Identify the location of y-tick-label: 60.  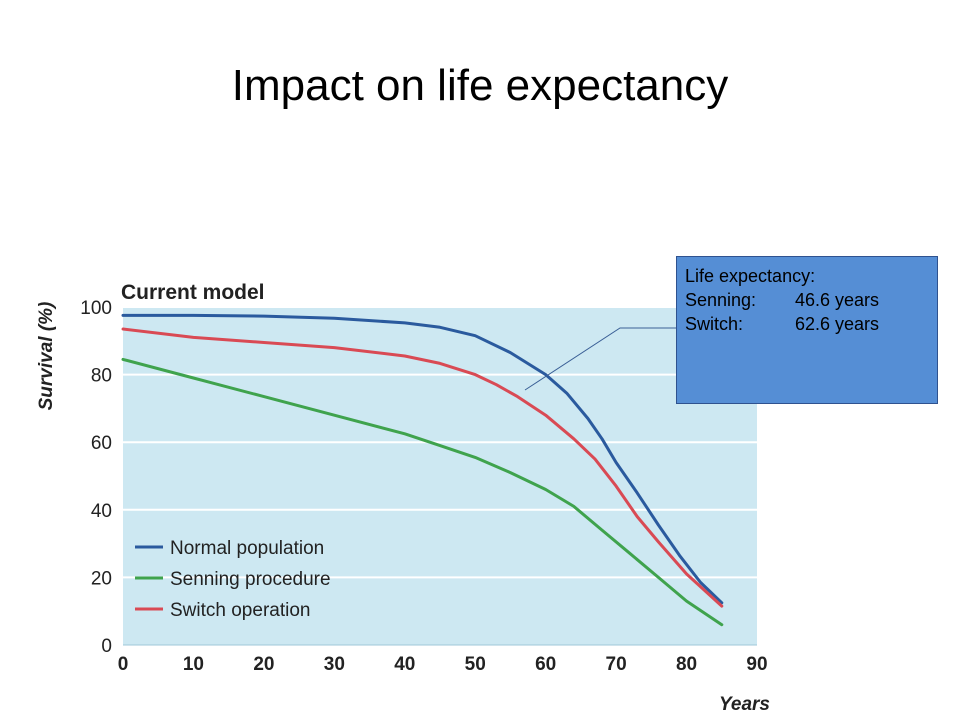
(101, 443).